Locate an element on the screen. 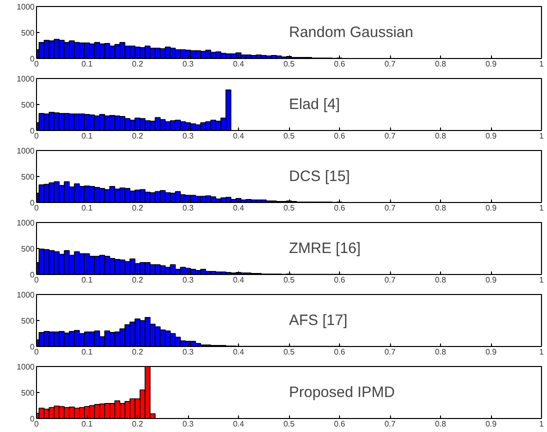  text: DCS [15] is located at coordinates (319, 176).